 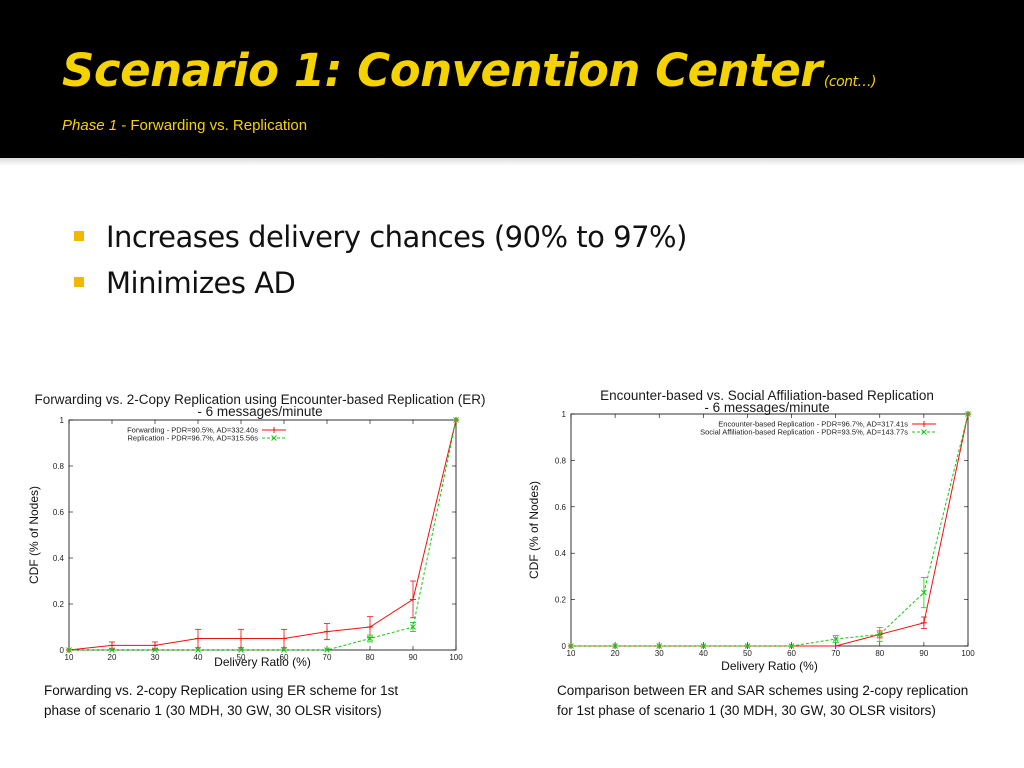 I want to click on slide-title-suffix: (cont…), so click(x=850, y=82).